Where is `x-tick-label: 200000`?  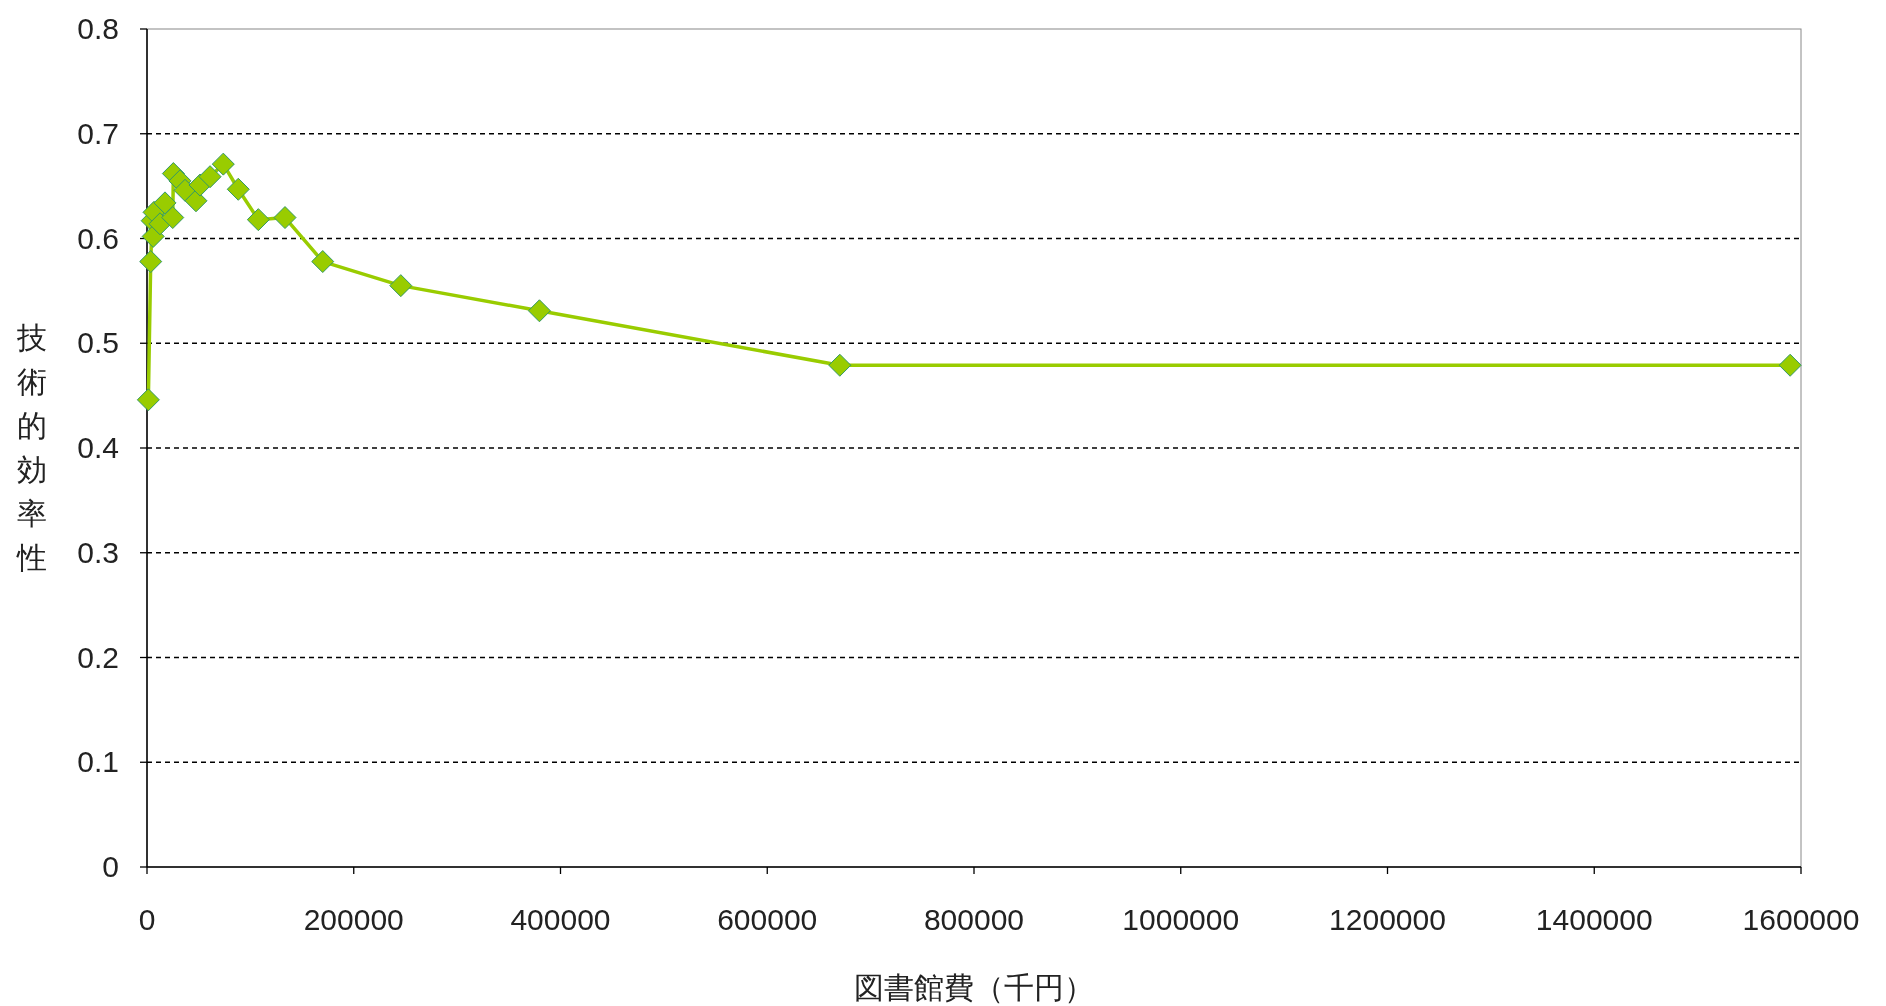
x-tick-label: 200000 is located at coordinates (353, 919).